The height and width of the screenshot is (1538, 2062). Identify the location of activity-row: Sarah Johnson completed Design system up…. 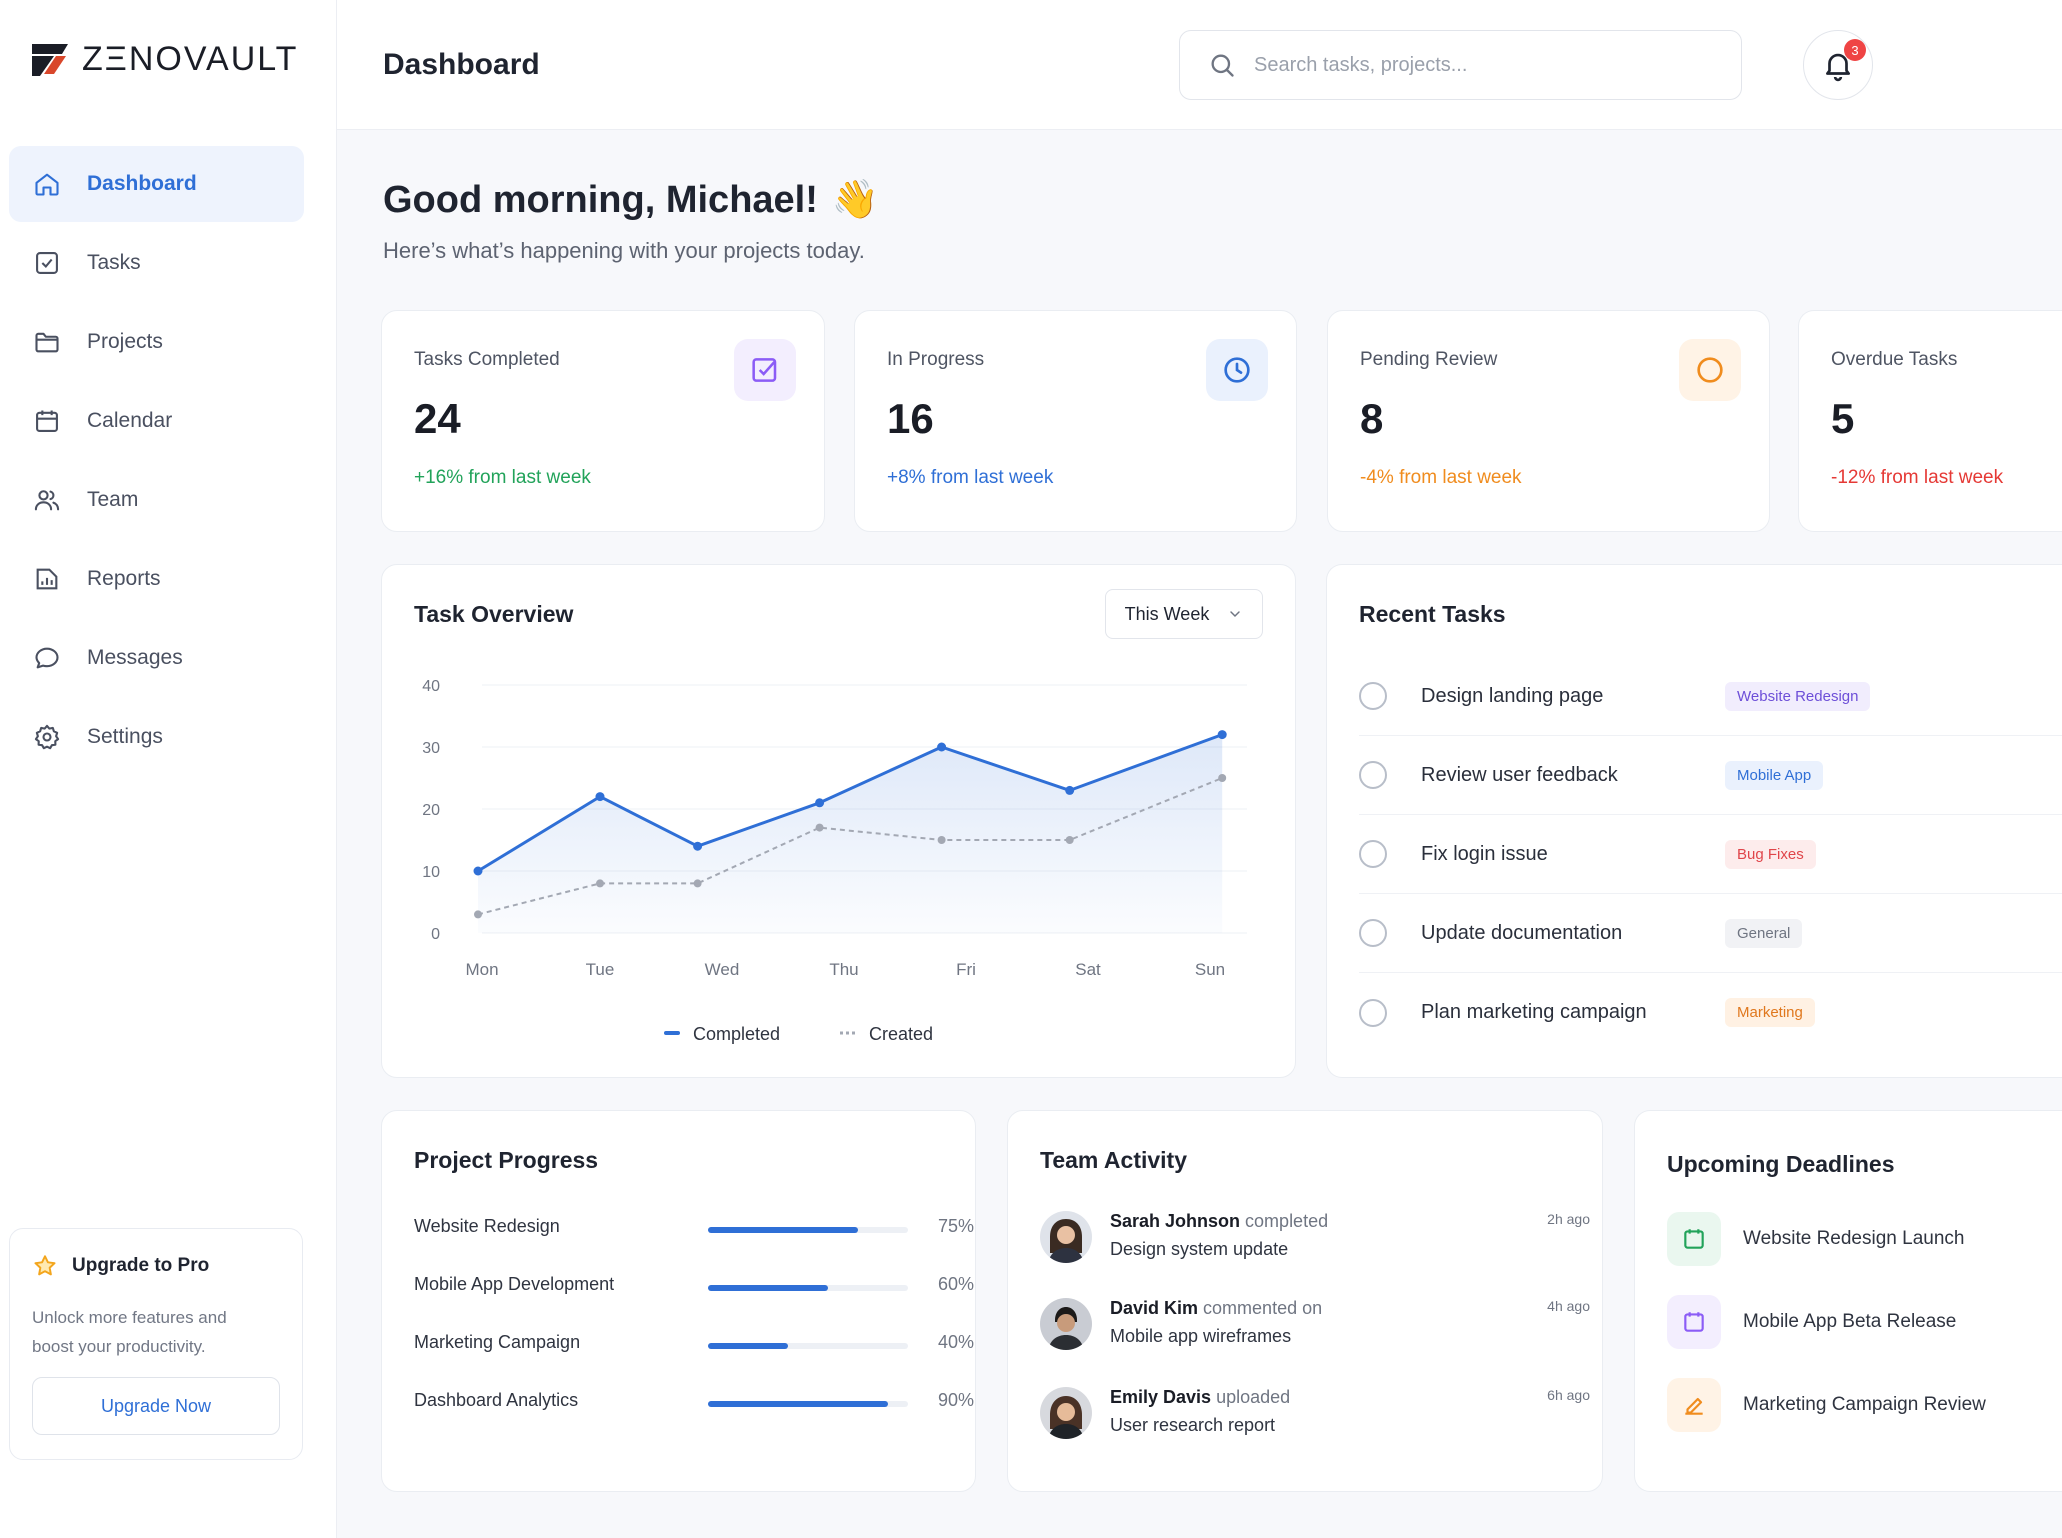
(1315, 1242).